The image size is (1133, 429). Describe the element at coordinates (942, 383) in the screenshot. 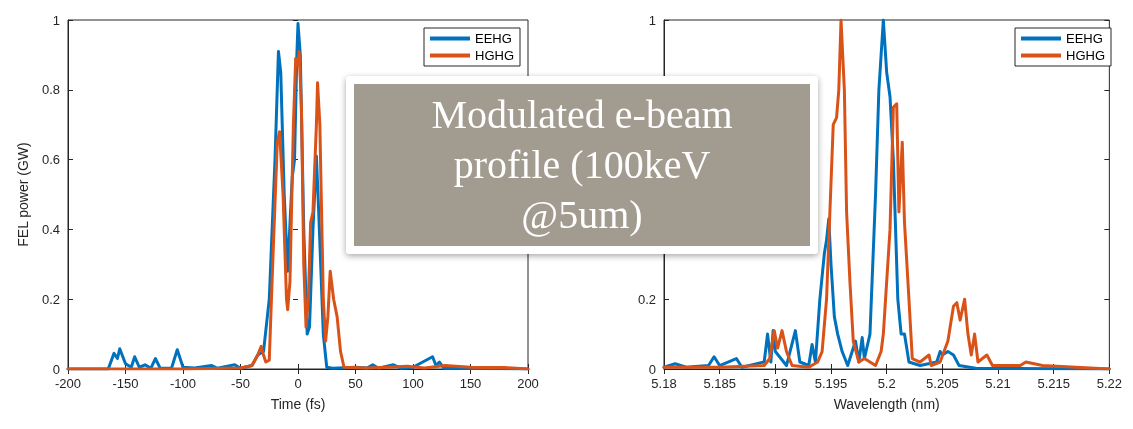

I see `x-tick-label: 5.205` at that location.